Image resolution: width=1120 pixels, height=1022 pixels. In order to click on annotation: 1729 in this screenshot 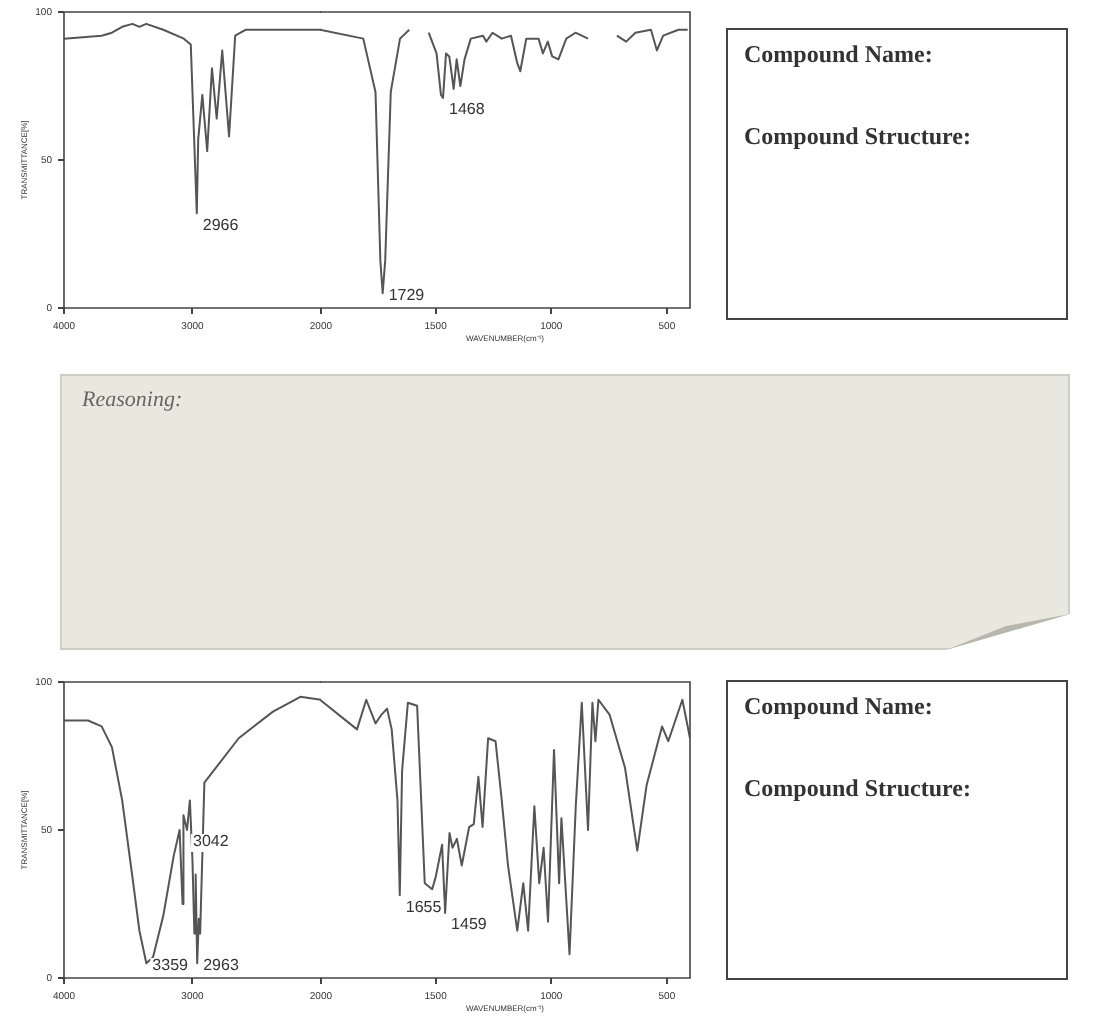, I will do `click(407, 295)`.